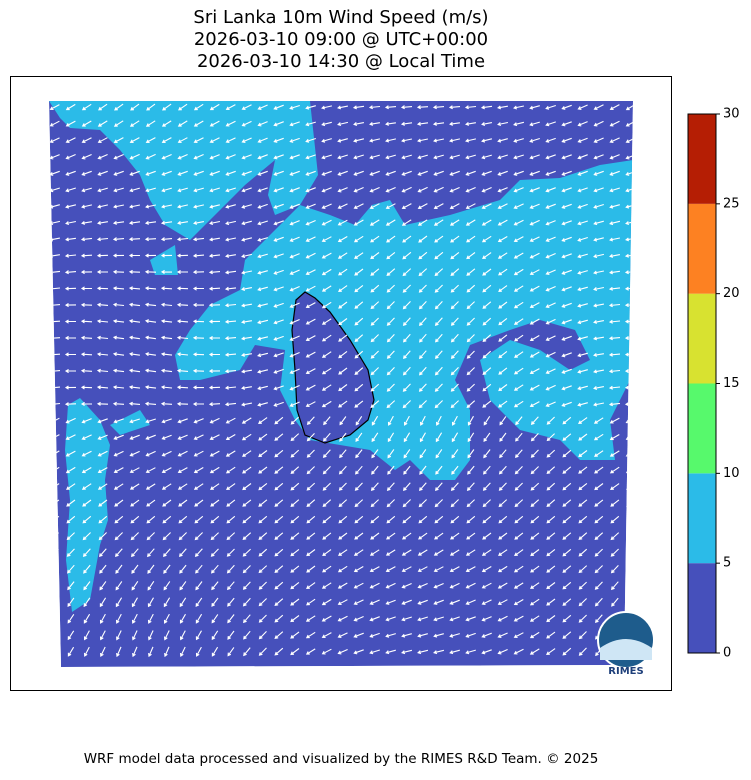  What do you see at coordinates (333, 367) in the screenshot?
I see `sri-lanka-outline` at bounding box center [333, 367].